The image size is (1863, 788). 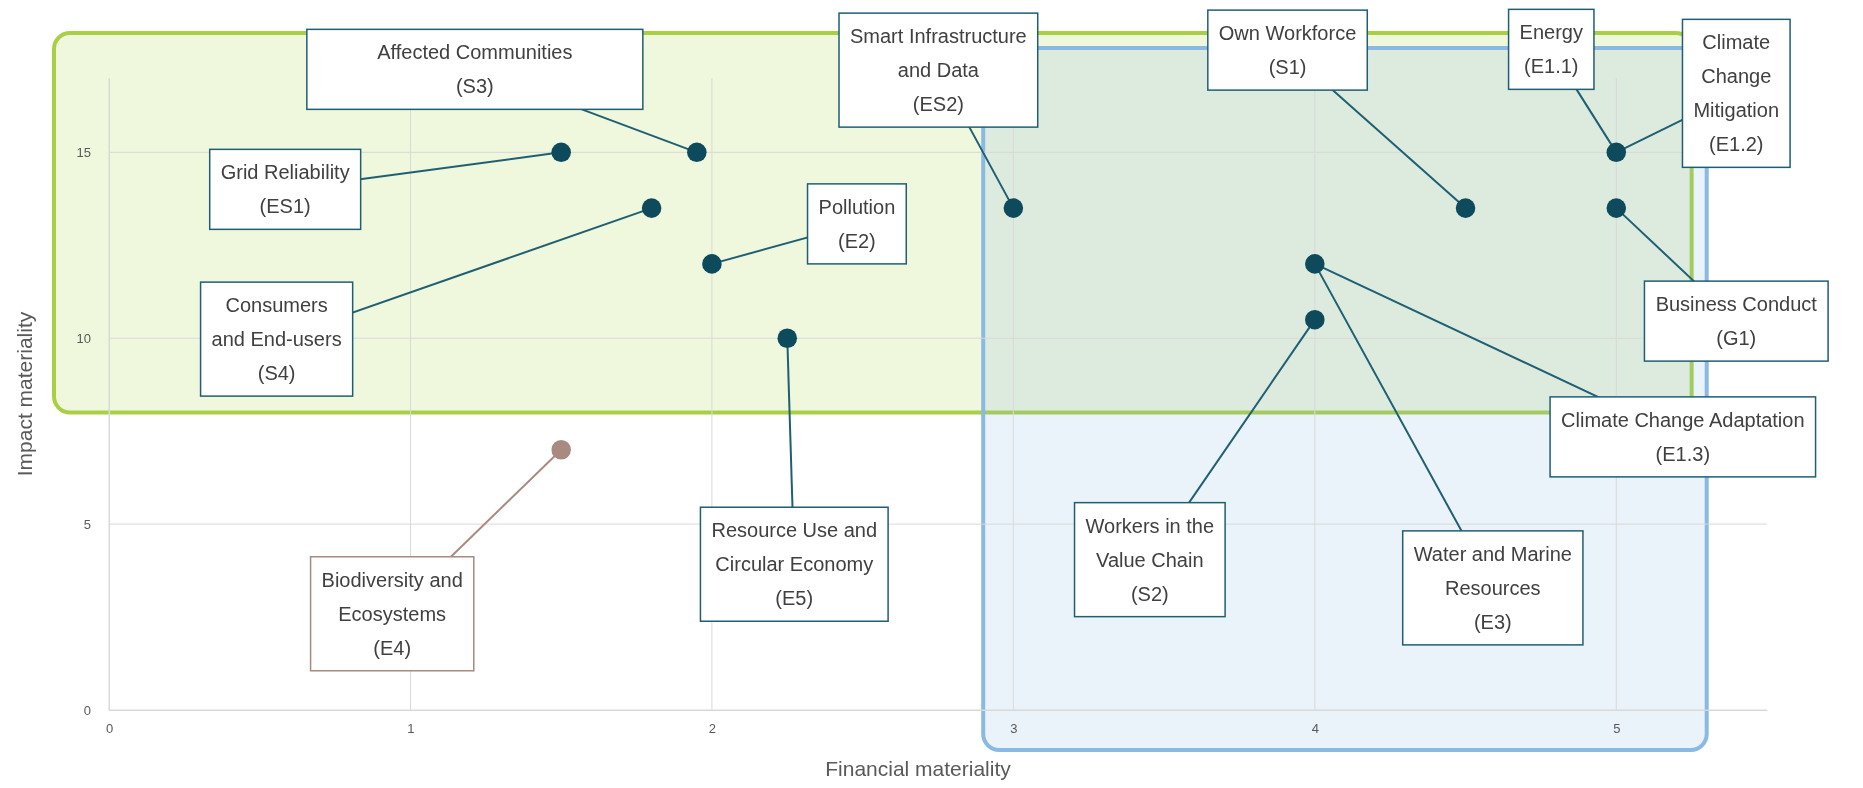 I want to click on annotation: Grid Reliability (ES1), so click(x=285, y=189).